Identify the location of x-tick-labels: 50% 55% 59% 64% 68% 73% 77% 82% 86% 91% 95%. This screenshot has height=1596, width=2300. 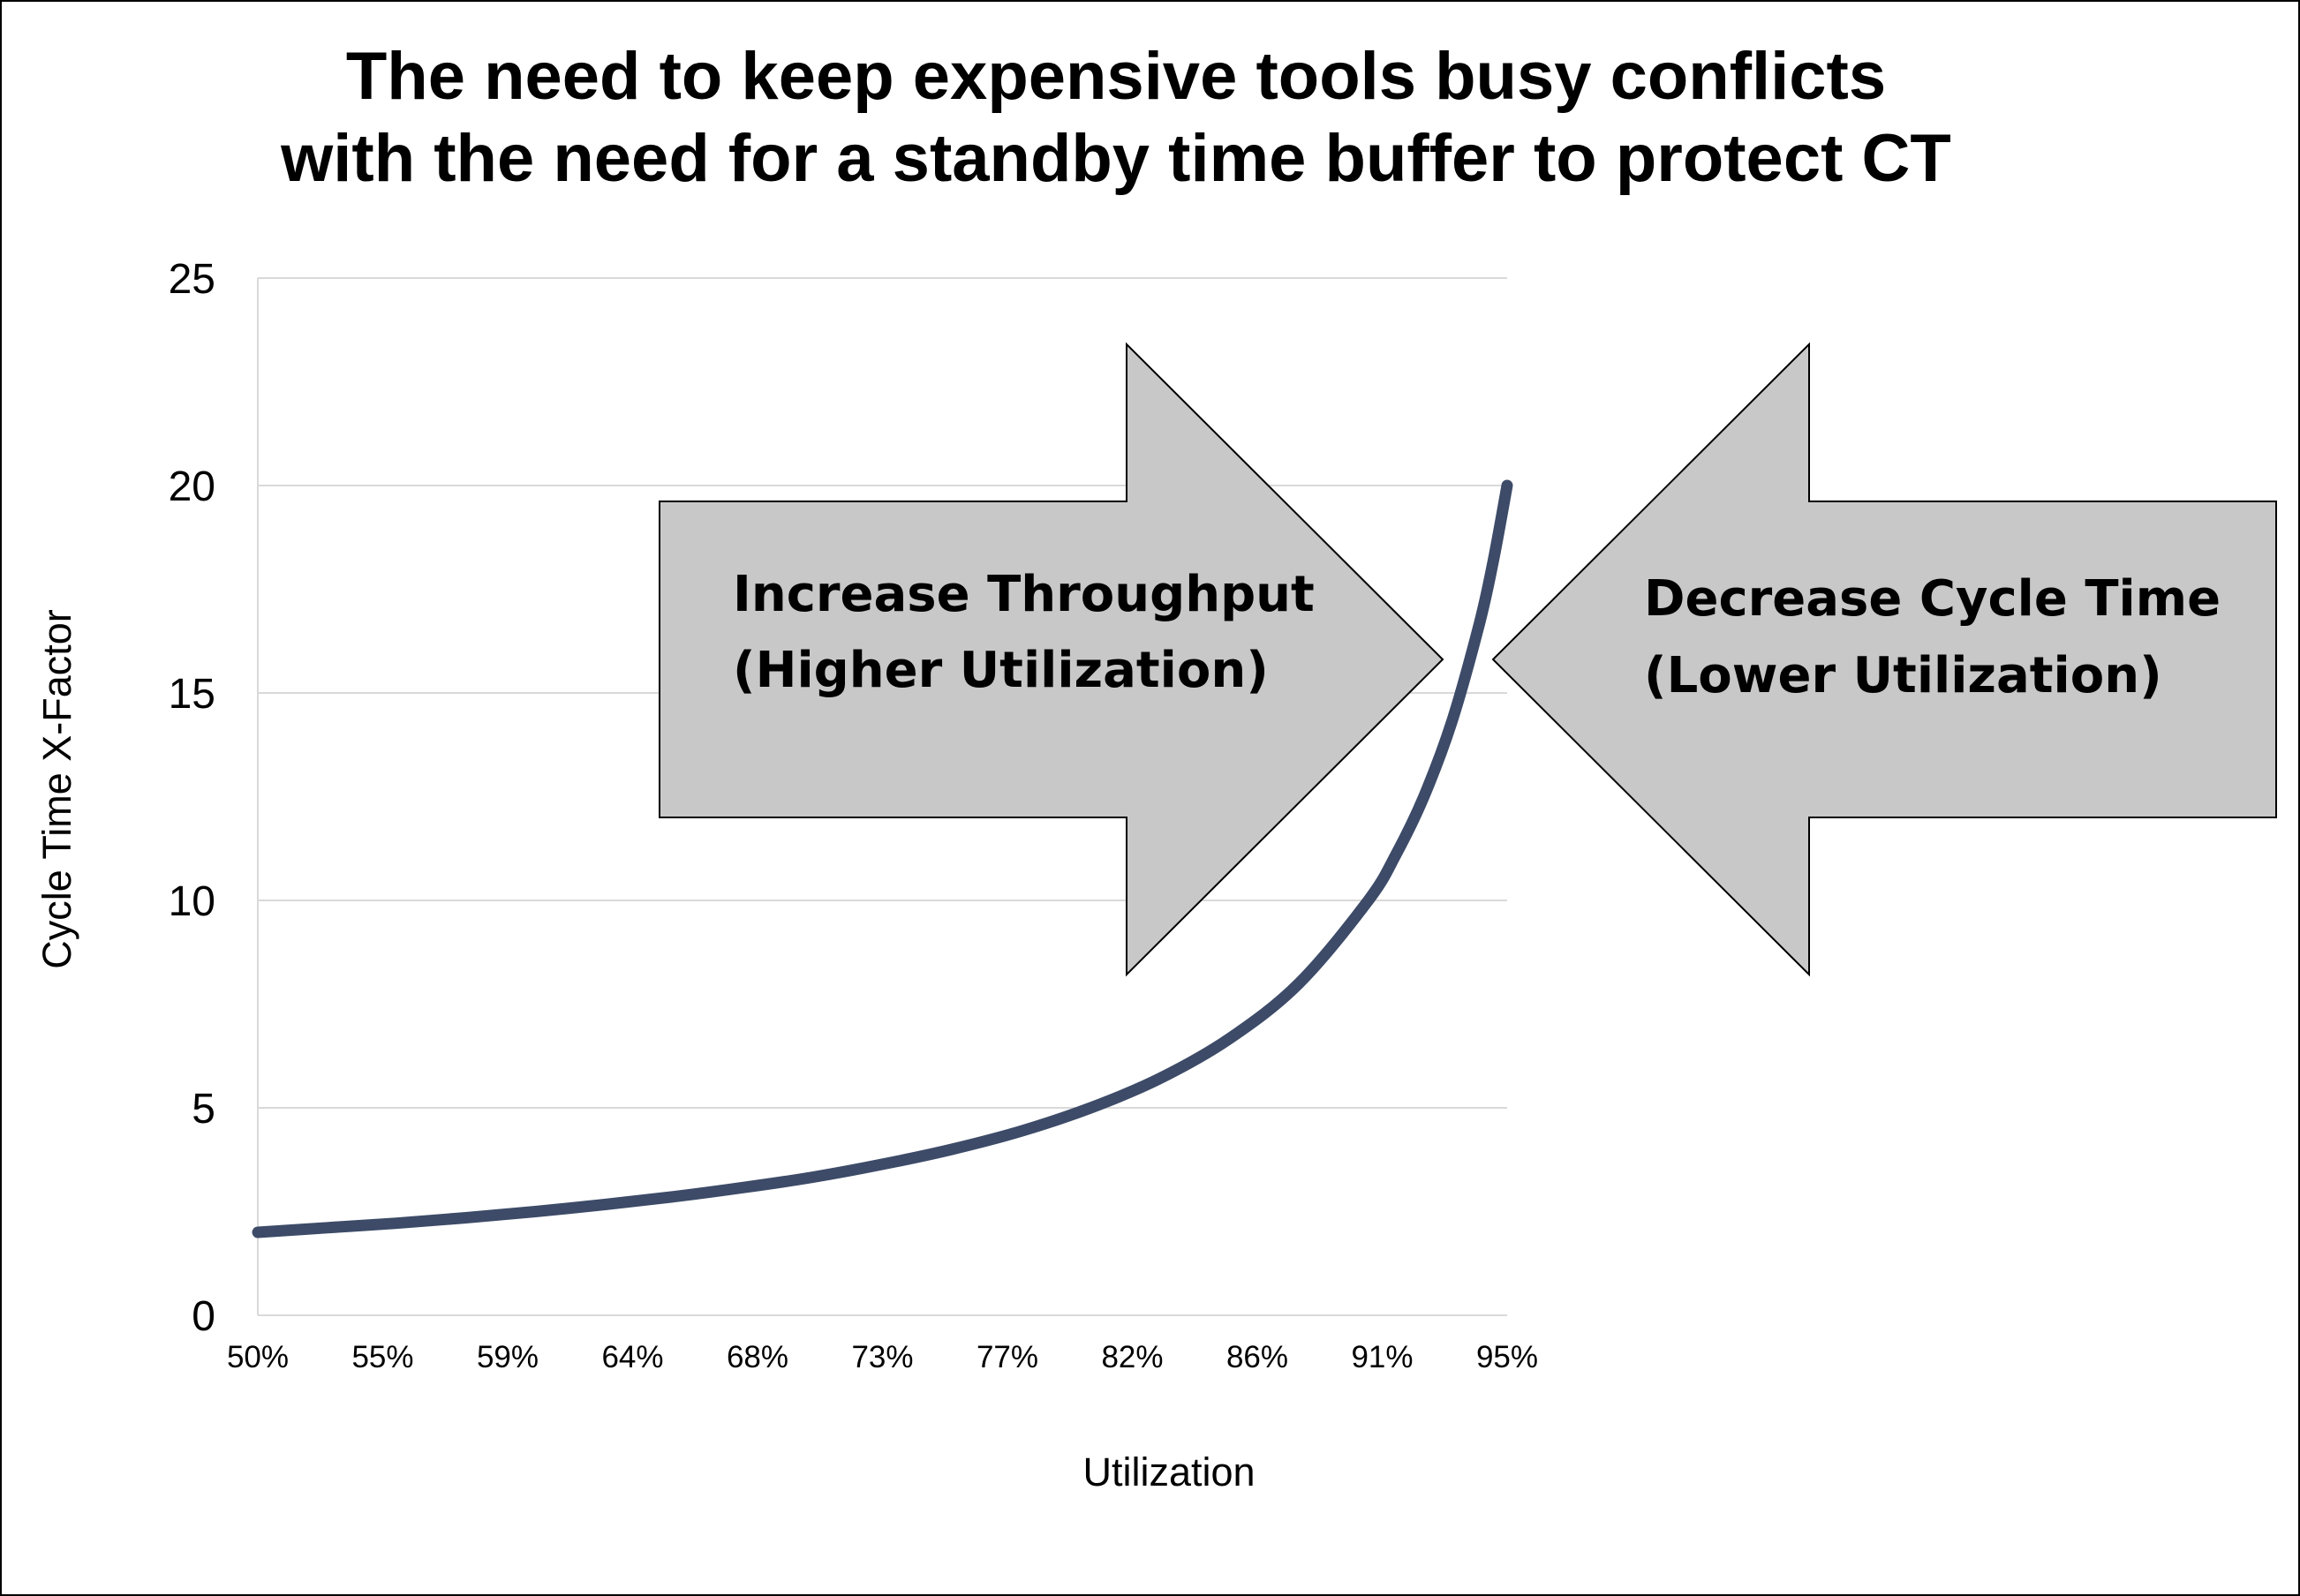
(882, 1357).